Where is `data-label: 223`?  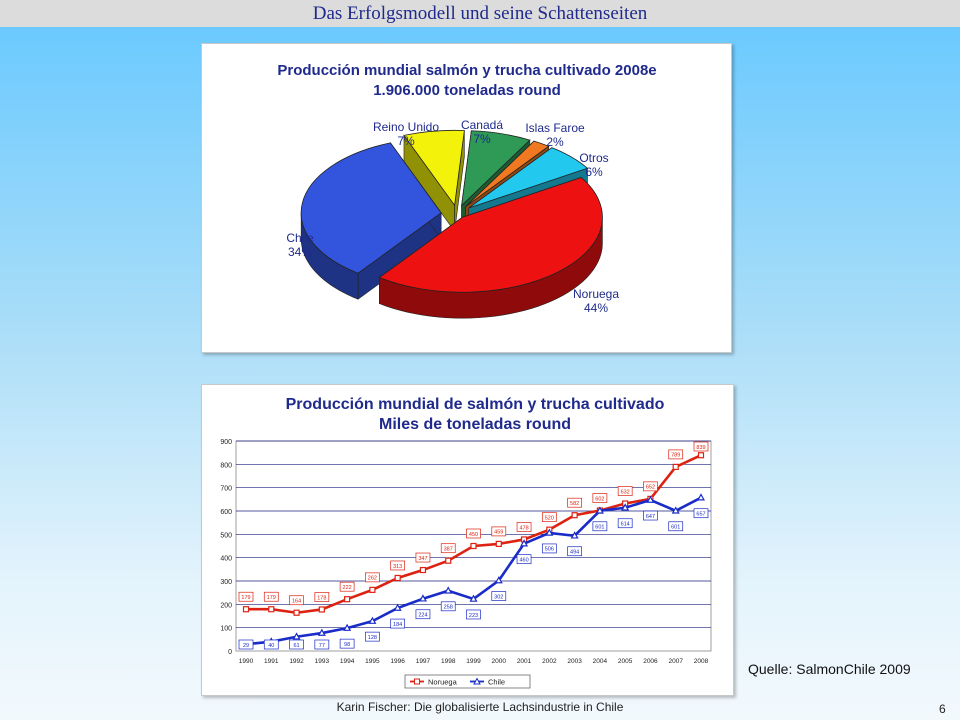 data-label: 223 is located at coordinates (473, 616).